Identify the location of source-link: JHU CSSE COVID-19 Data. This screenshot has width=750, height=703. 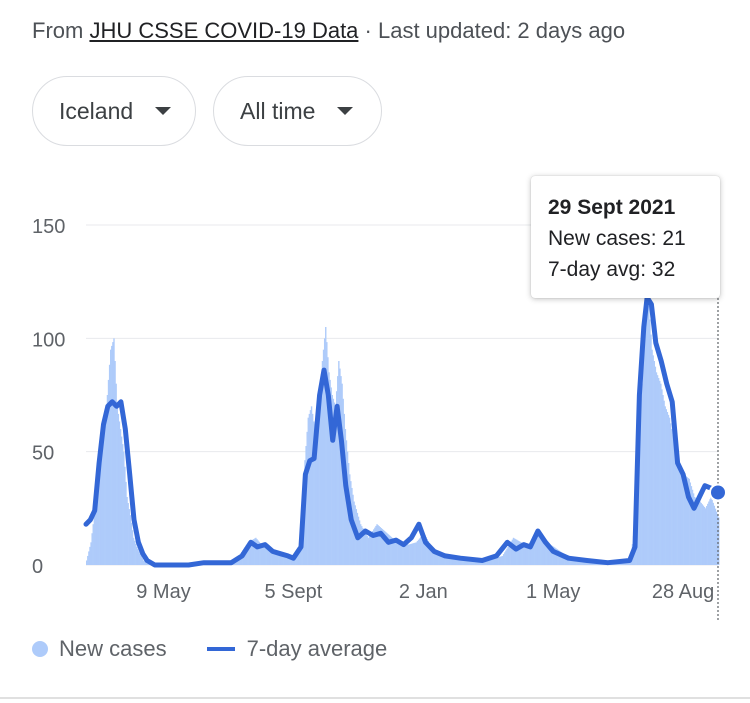
(224, 30).